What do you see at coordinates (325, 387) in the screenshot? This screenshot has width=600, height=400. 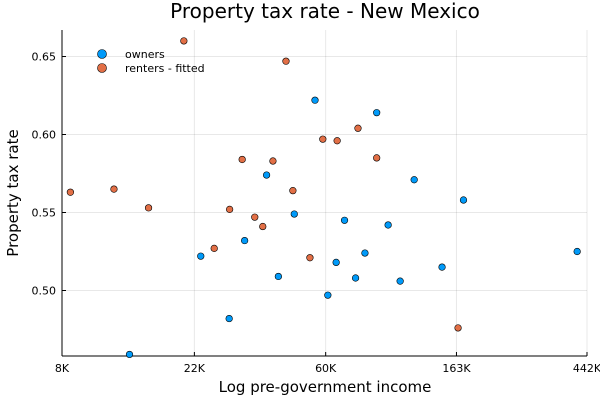 I see `x-axis-label: Log pre-government income` at bounding box center [325, 387].